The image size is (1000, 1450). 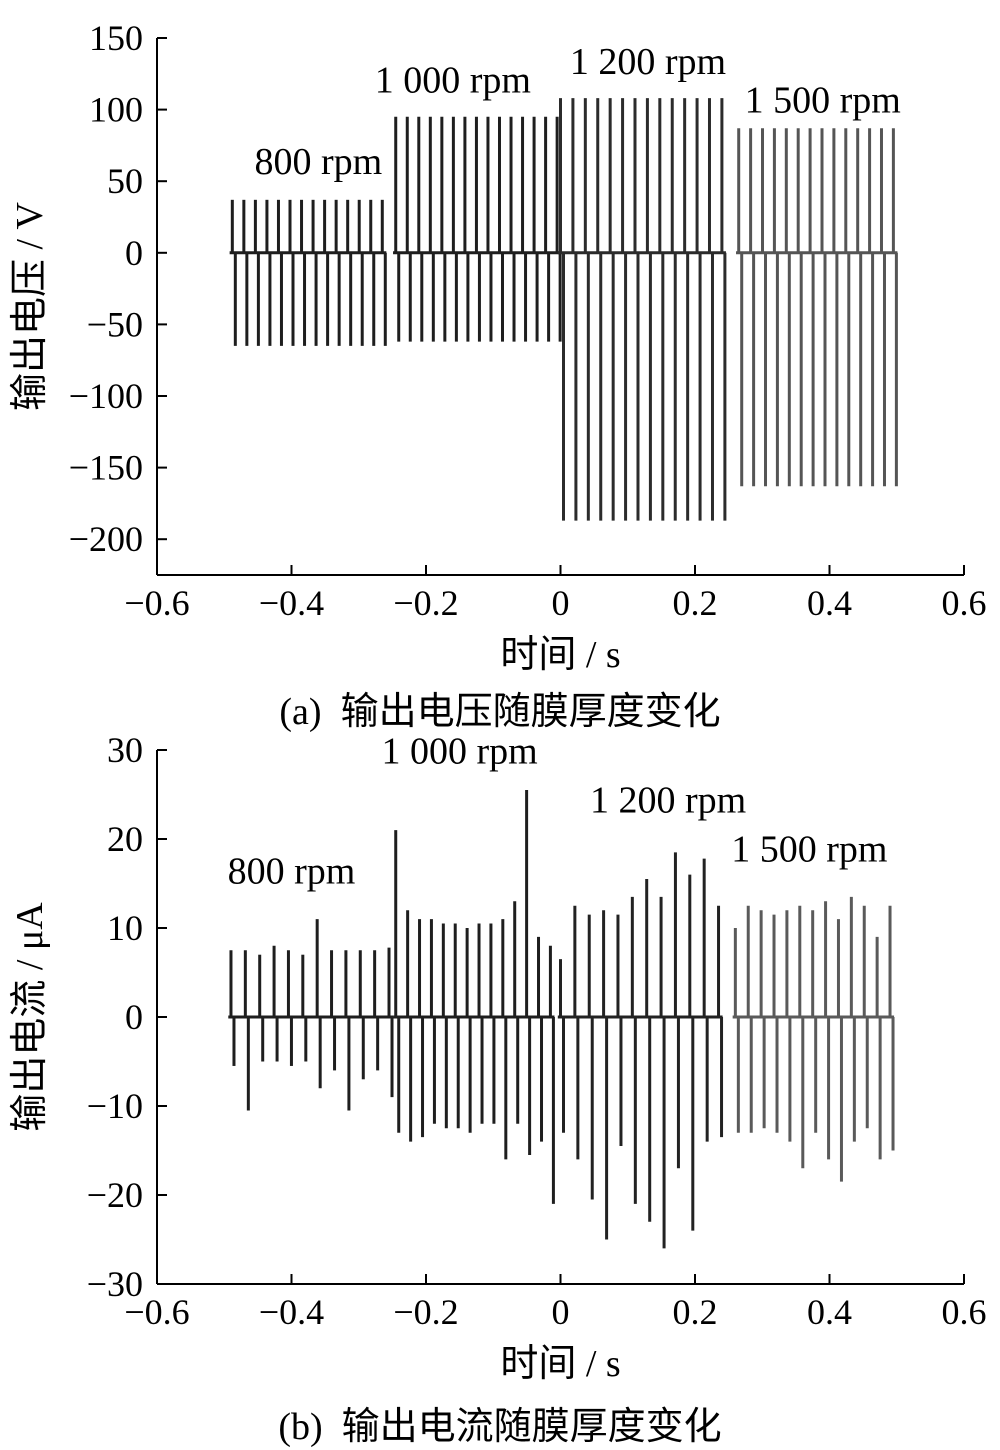 What do you see at coordinates (106, 396) in the screenshot?
I see `voltage-y-tick-label: −100` at bounding box center [106, 396].